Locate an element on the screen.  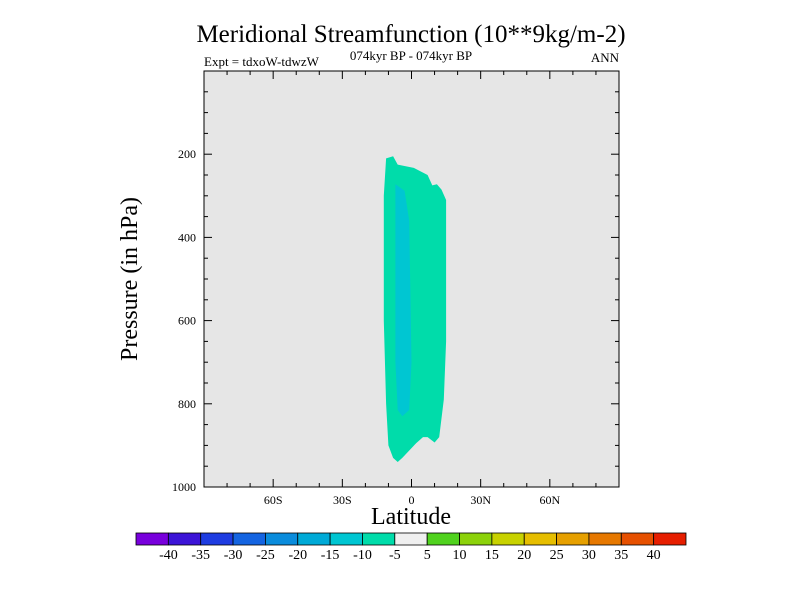
colorbar-label: 25 is located at coordinates (557, 555).